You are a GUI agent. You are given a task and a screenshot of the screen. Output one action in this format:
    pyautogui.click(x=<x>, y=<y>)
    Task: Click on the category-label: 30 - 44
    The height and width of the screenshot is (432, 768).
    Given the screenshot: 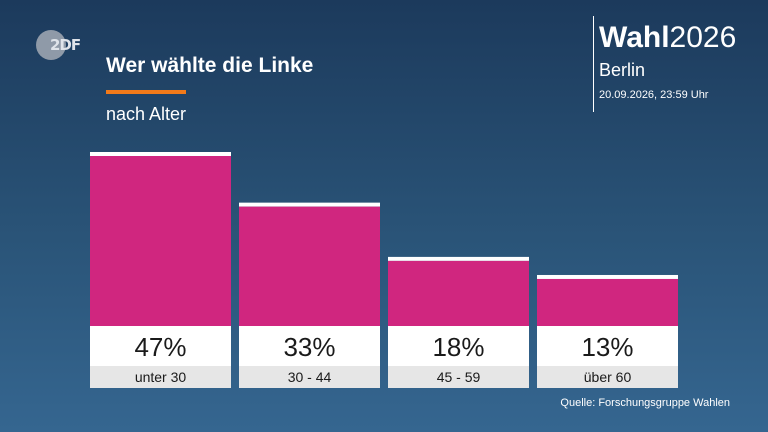 What is the action you would take?
    pyautogui.click(x=310, y=377)
    